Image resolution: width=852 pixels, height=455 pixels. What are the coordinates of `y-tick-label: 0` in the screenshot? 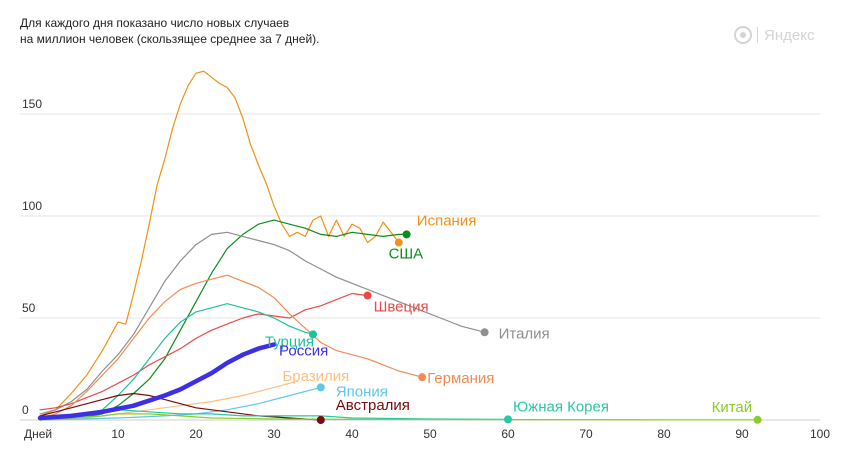 It's located at (25, 410).